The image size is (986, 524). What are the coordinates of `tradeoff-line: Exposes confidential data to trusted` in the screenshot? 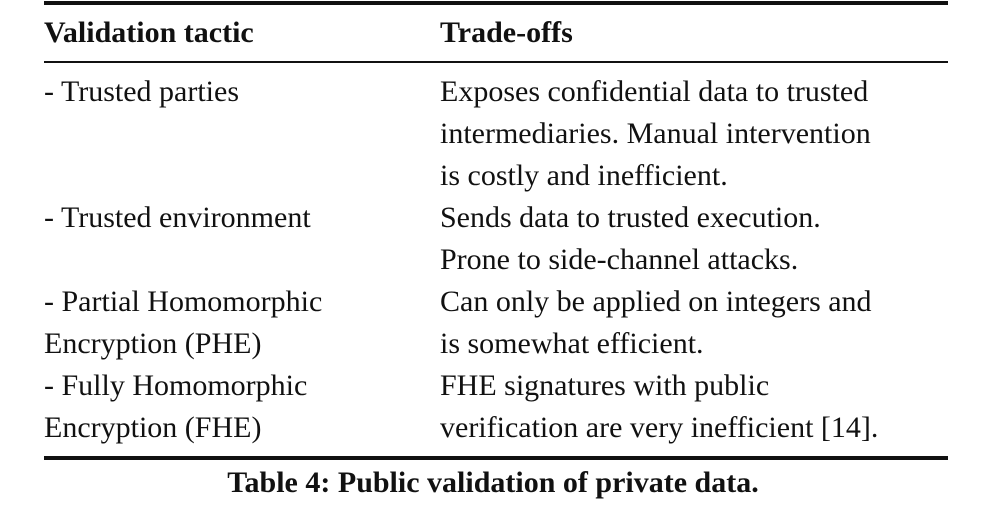 It's located at (654, 91).